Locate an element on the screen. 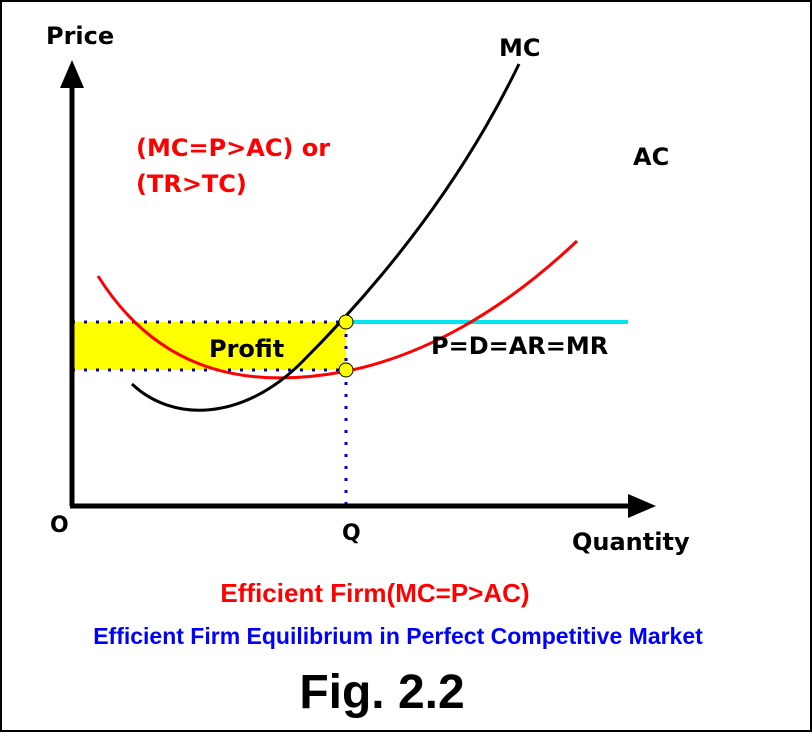 This screenshot has height=732, width=812. equilibrium-point-ac is located at coordinates (346, 370).